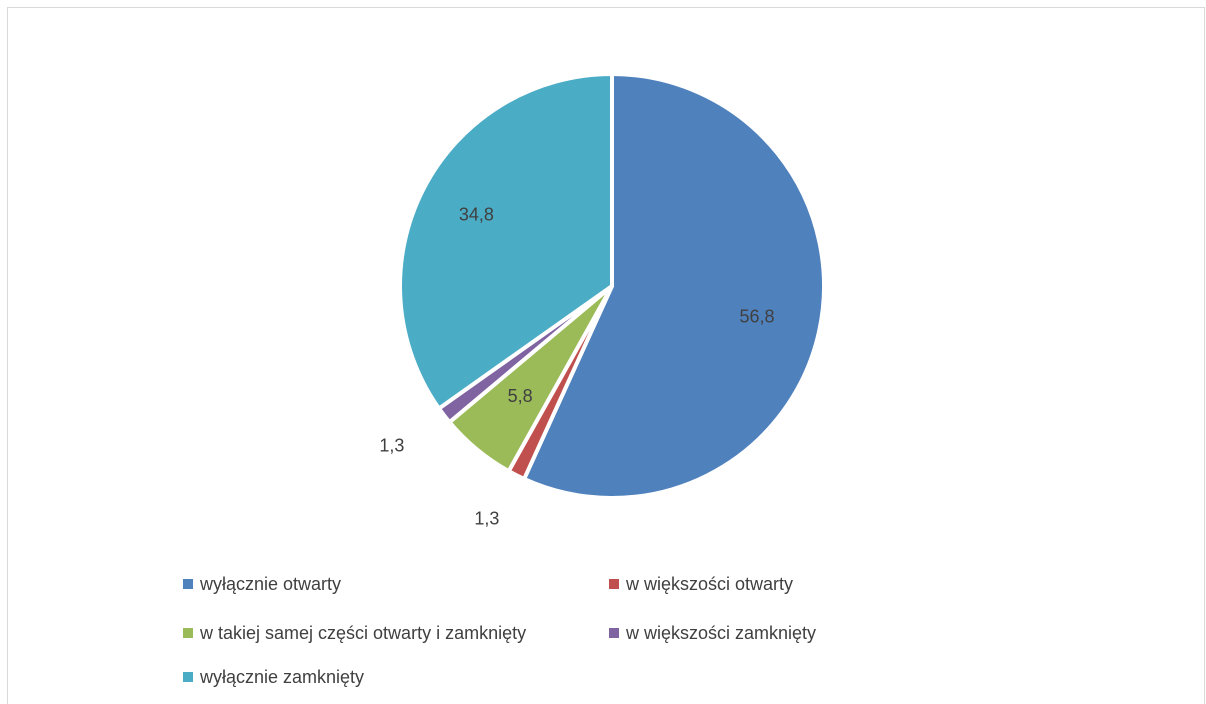 The height and width of the screenshot is (704, 1206). Describe the element at coordinates (486, 519) in the screenshot. I see `data-label-w-wiekszosci-otwarty: 1,3` at that location.